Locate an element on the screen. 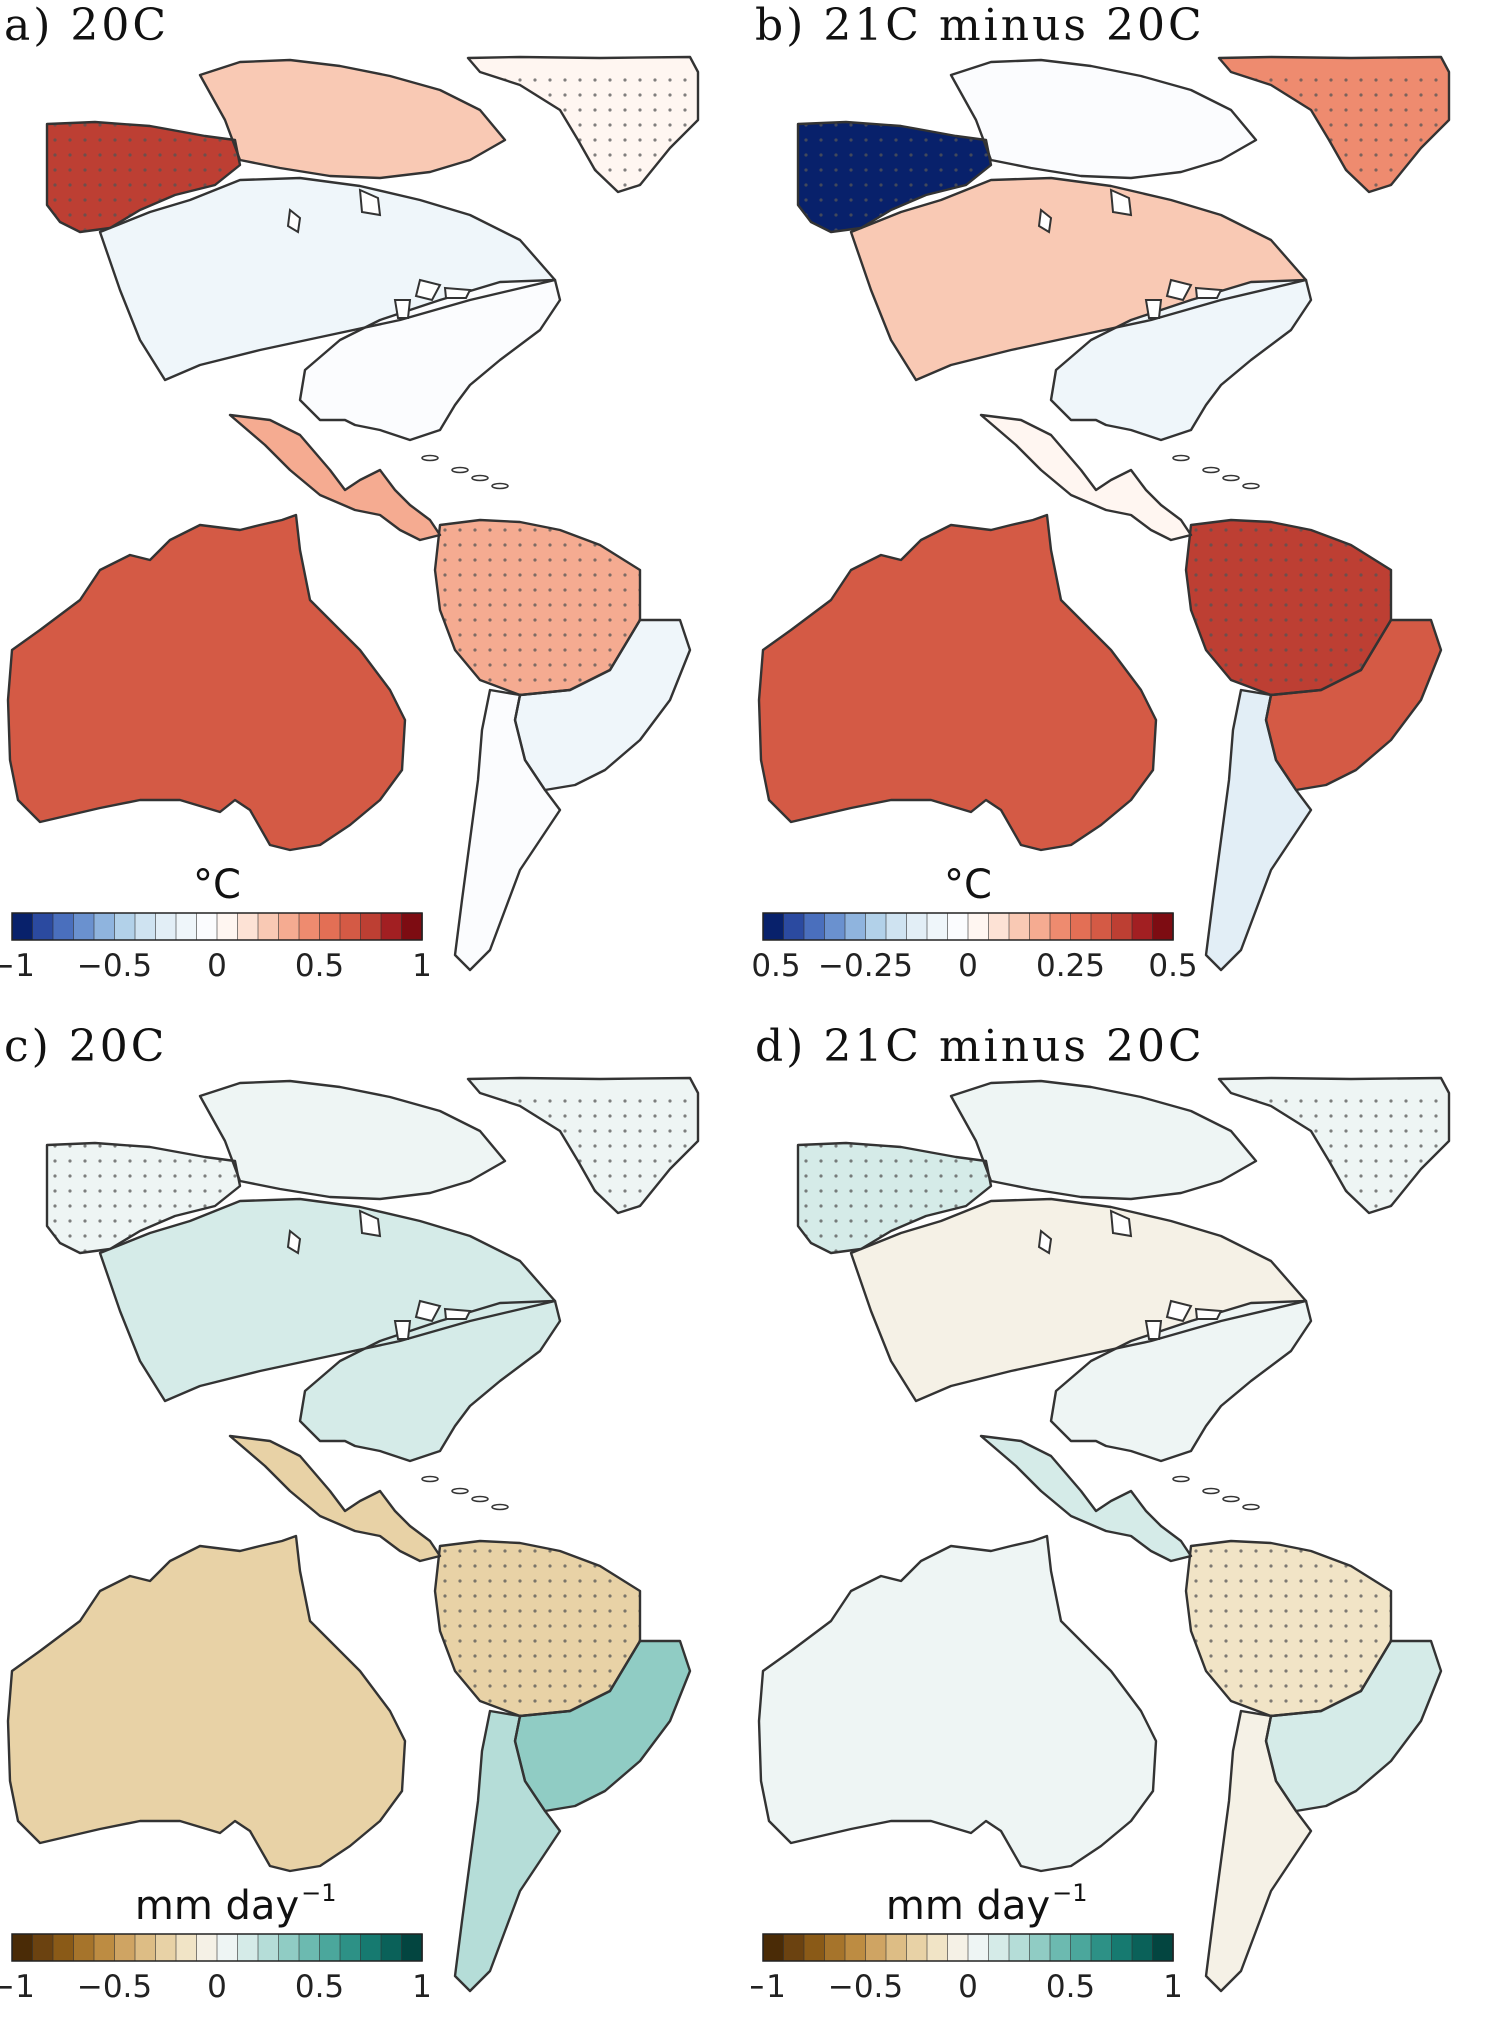 Image resolution: width=1502 pixels, height=2042 pixels. region-patagonia is located at coordinates (1258, 1851).